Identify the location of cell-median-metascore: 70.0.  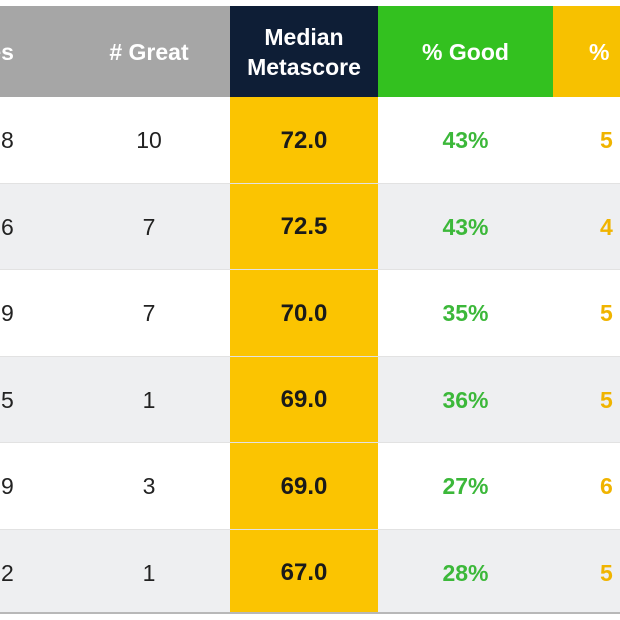
(304, 313).